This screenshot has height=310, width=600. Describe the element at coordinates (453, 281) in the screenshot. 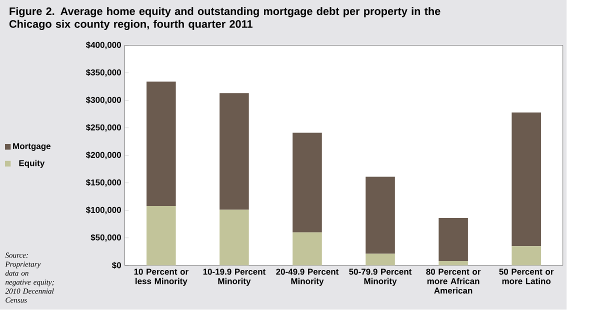

I see `x-tick-label: 80 Percent or more African American` at that location.